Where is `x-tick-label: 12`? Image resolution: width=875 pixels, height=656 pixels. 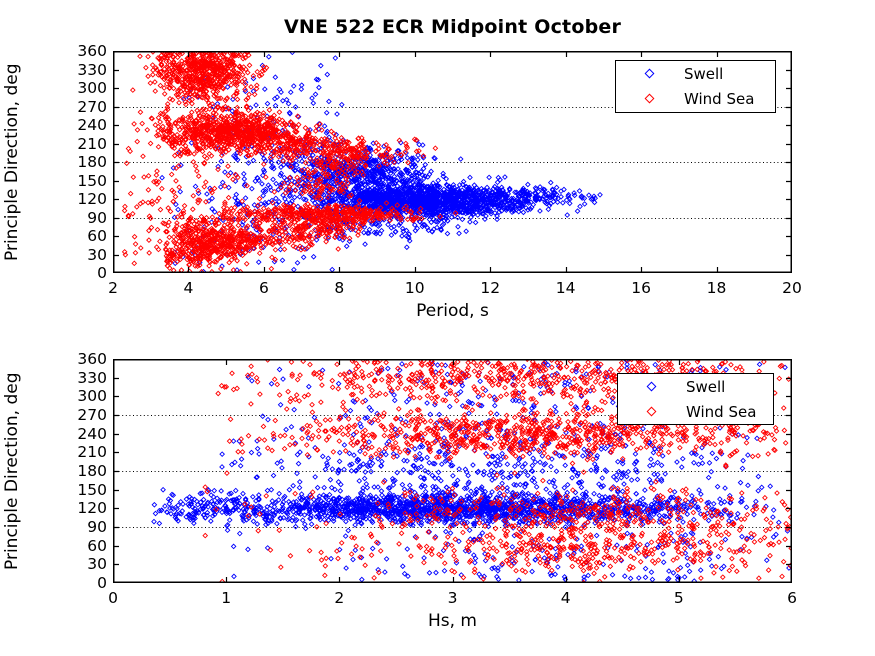
x-tick-label: 12 is located at coordinates (490, 288).